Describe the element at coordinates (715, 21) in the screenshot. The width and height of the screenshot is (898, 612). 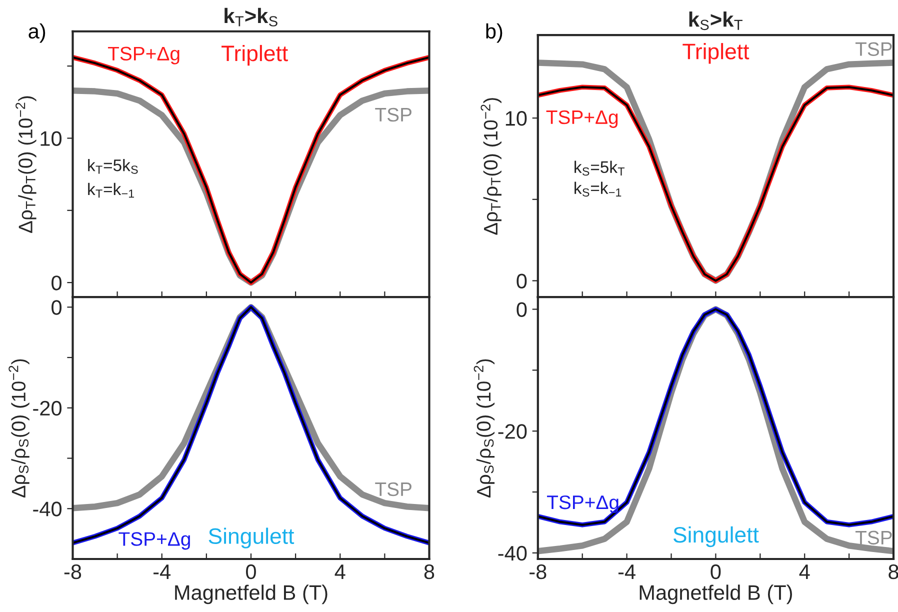
I see `chart-title: k$_{S}$>k$_{T}$` at that location.